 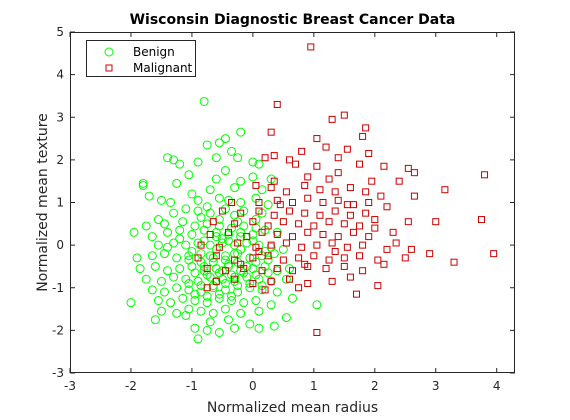 What do you see at coordinates (293, 20) in the screenshot?
I see `chart-title: Wisconsin Diagnostic Breast Cancer Data` at bounding box center [293, 20].